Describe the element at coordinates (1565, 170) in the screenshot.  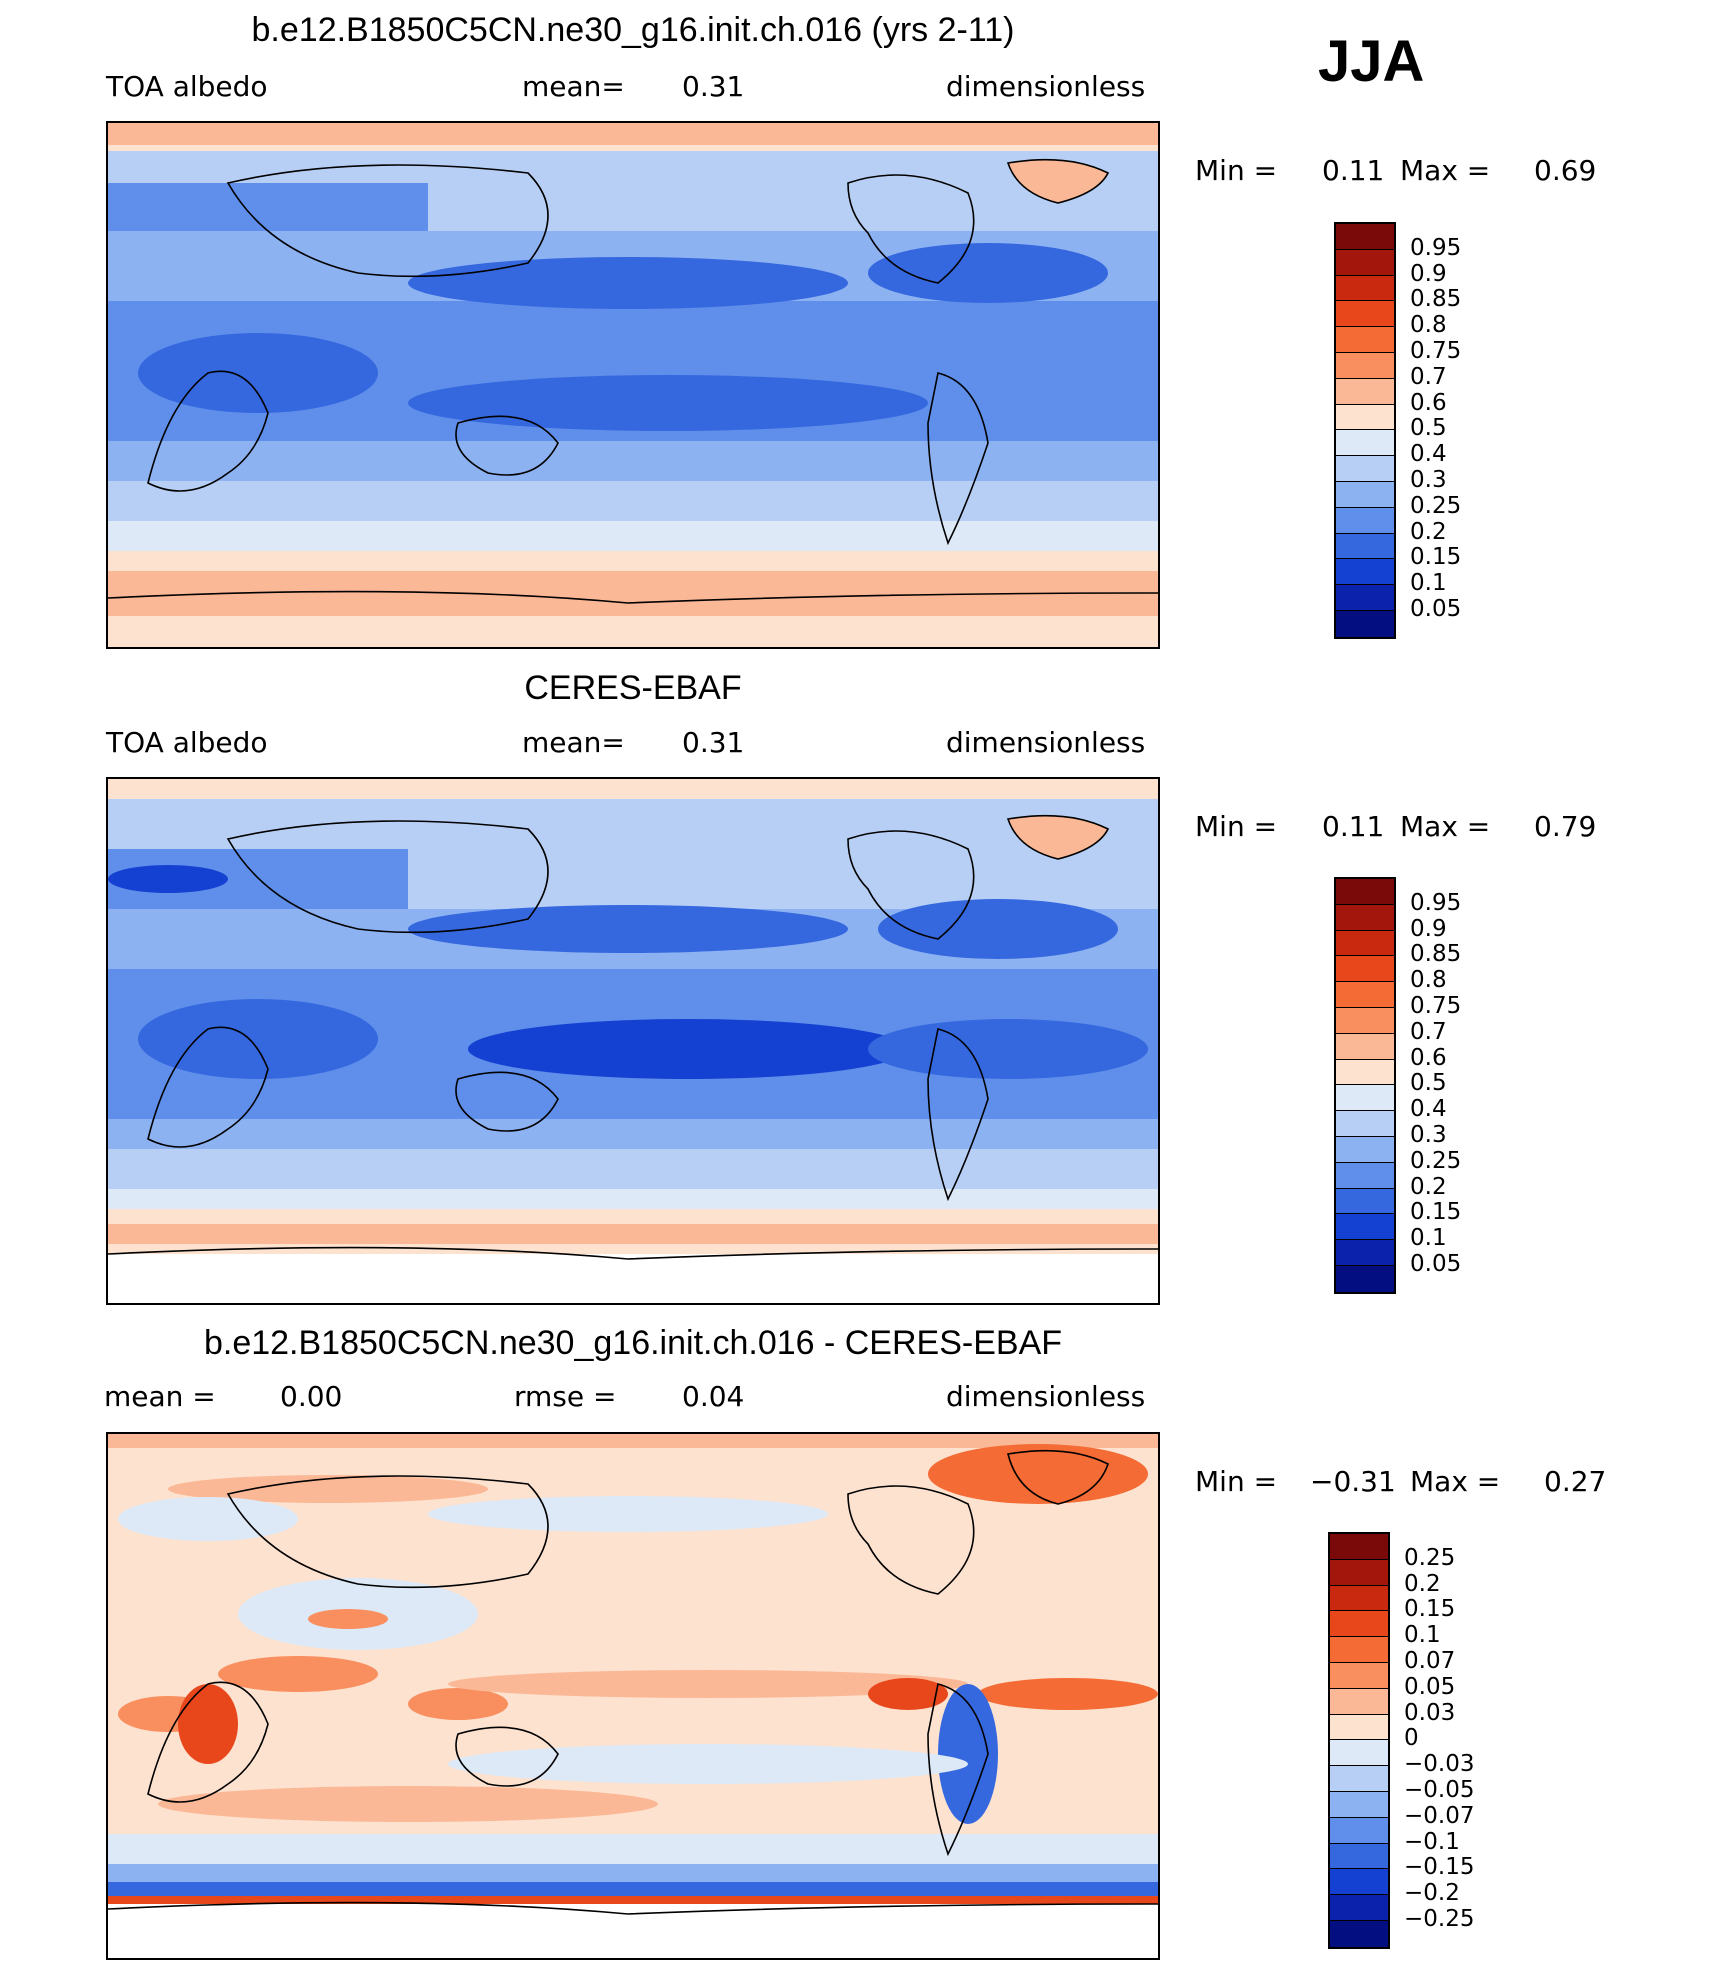
I see `panel-1-max-value: 0.69` at that location.